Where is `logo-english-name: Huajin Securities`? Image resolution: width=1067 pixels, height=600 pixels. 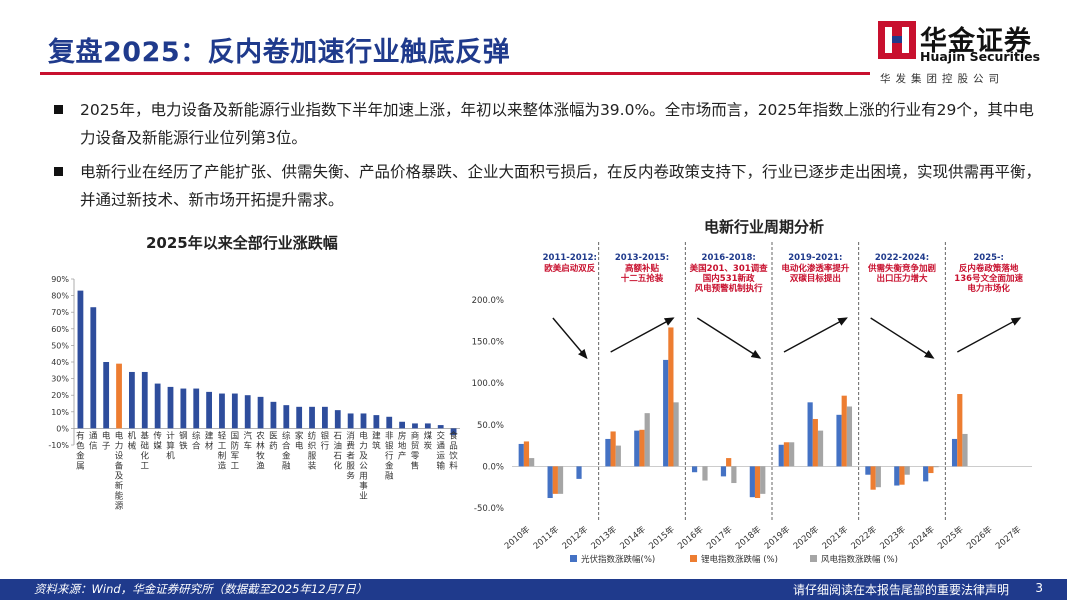
logo-english-name: Huajin Securities is located at coordinates (980, 56).